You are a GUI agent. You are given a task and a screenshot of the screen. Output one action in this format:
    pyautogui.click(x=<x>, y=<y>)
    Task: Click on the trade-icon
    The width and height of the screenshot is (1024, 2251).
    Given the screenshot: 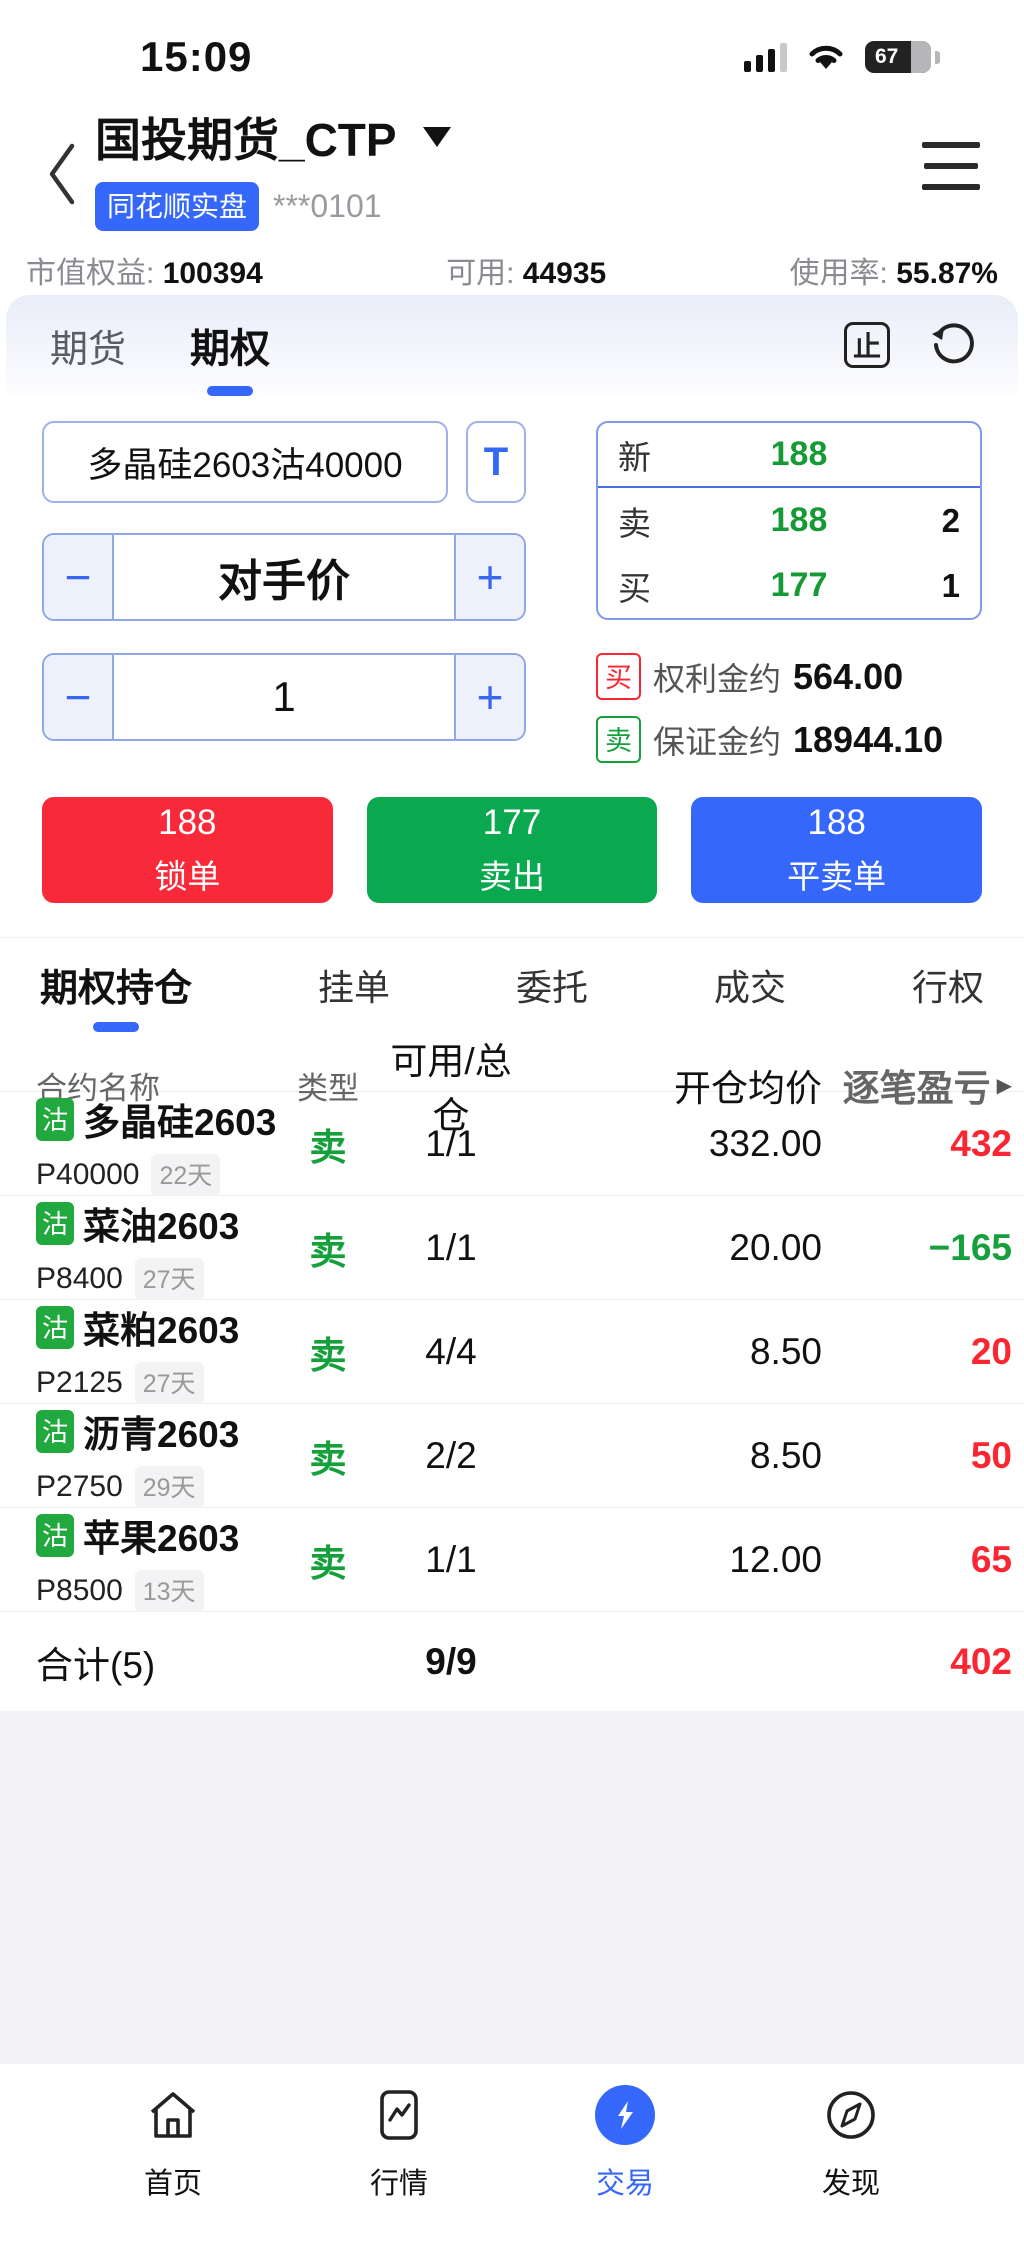 What is the action you would take?
    pyautogui.click(x=625, y=2115)
    